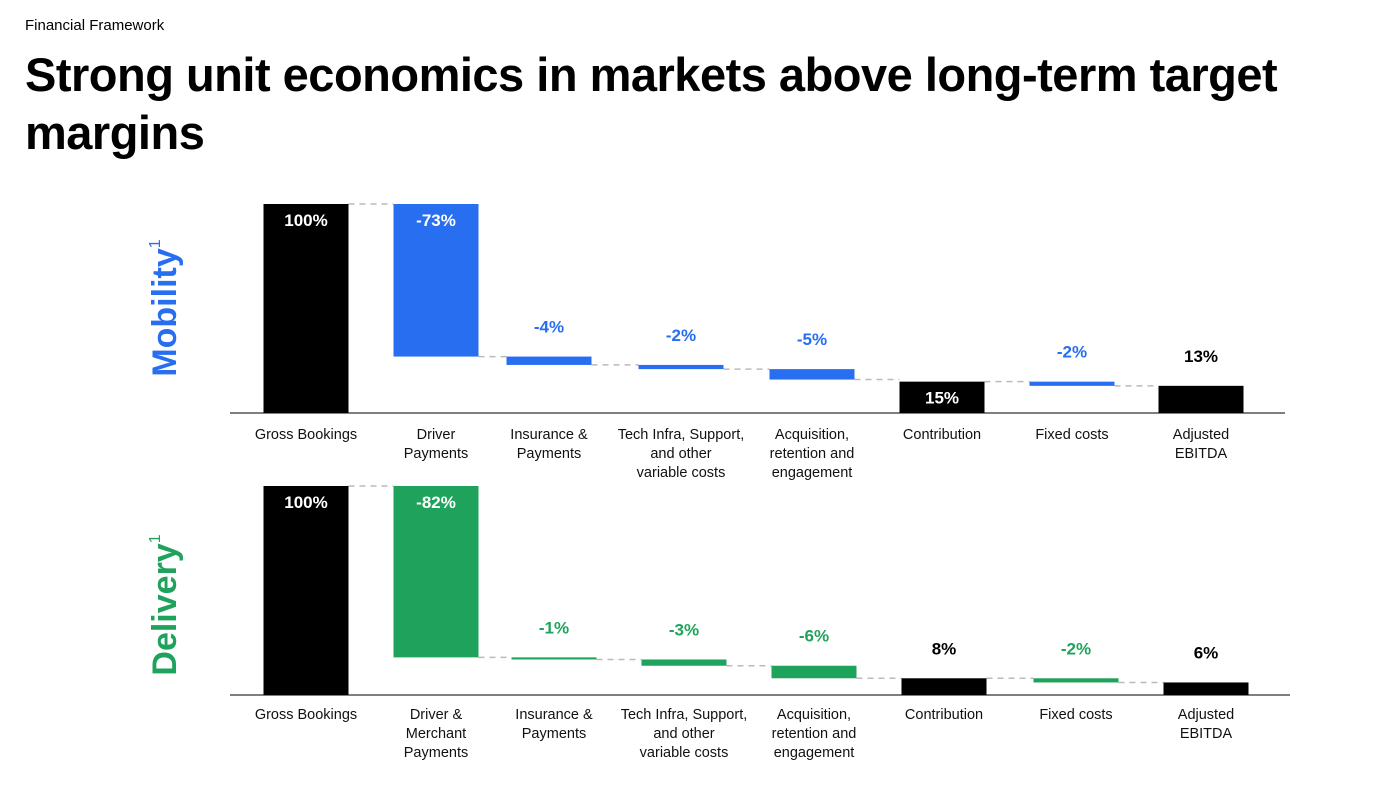  What do you see at coordinates (436, 444) in the screenshot?
I see `category-label: Driver Payments` at bounding box center [436, 444].